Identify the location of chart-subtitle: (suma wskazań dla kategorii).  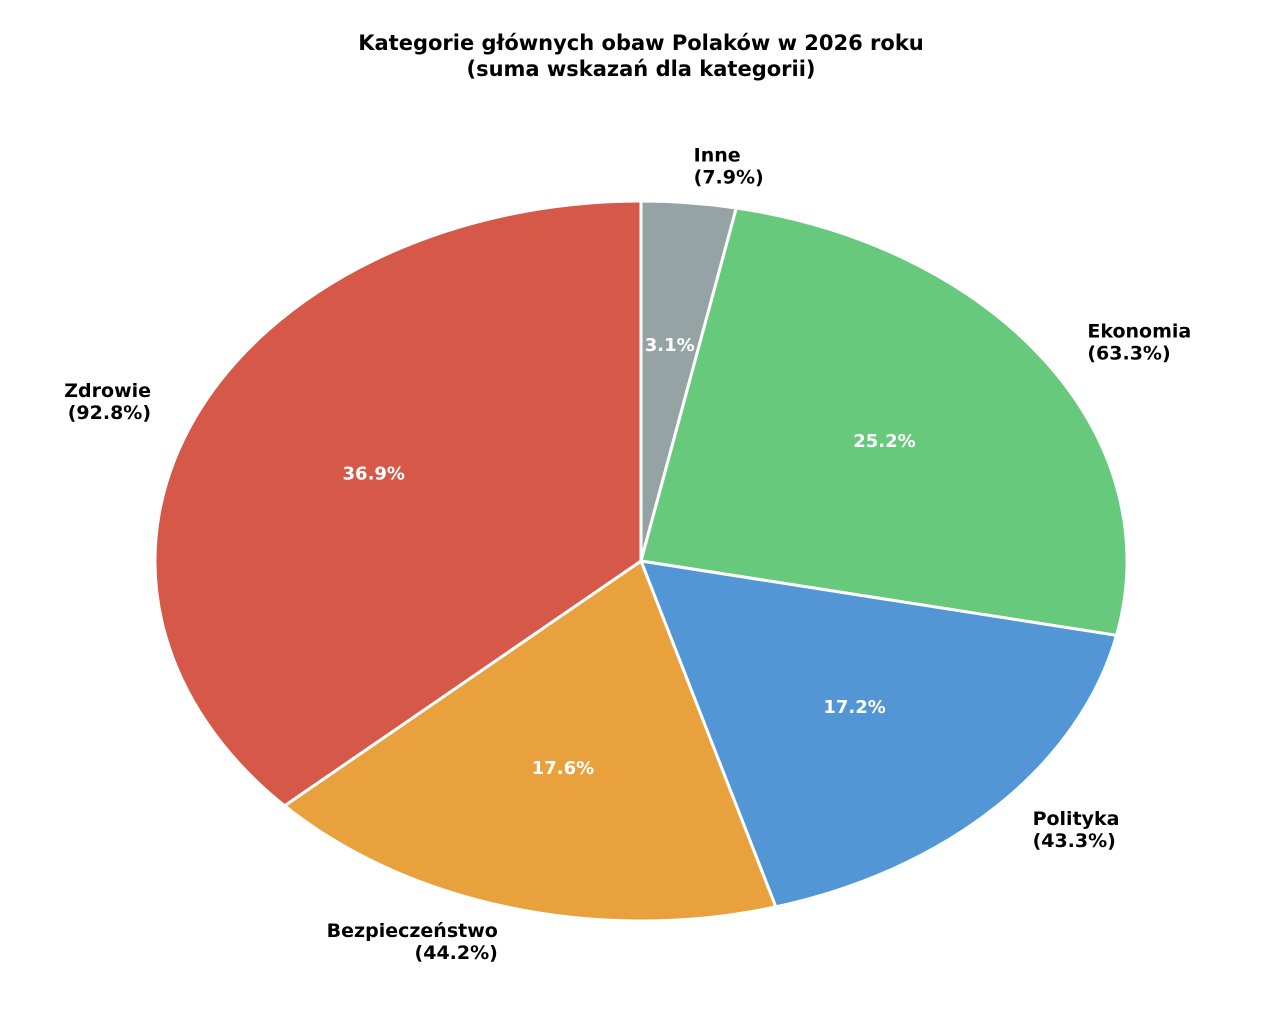
(640, 69).